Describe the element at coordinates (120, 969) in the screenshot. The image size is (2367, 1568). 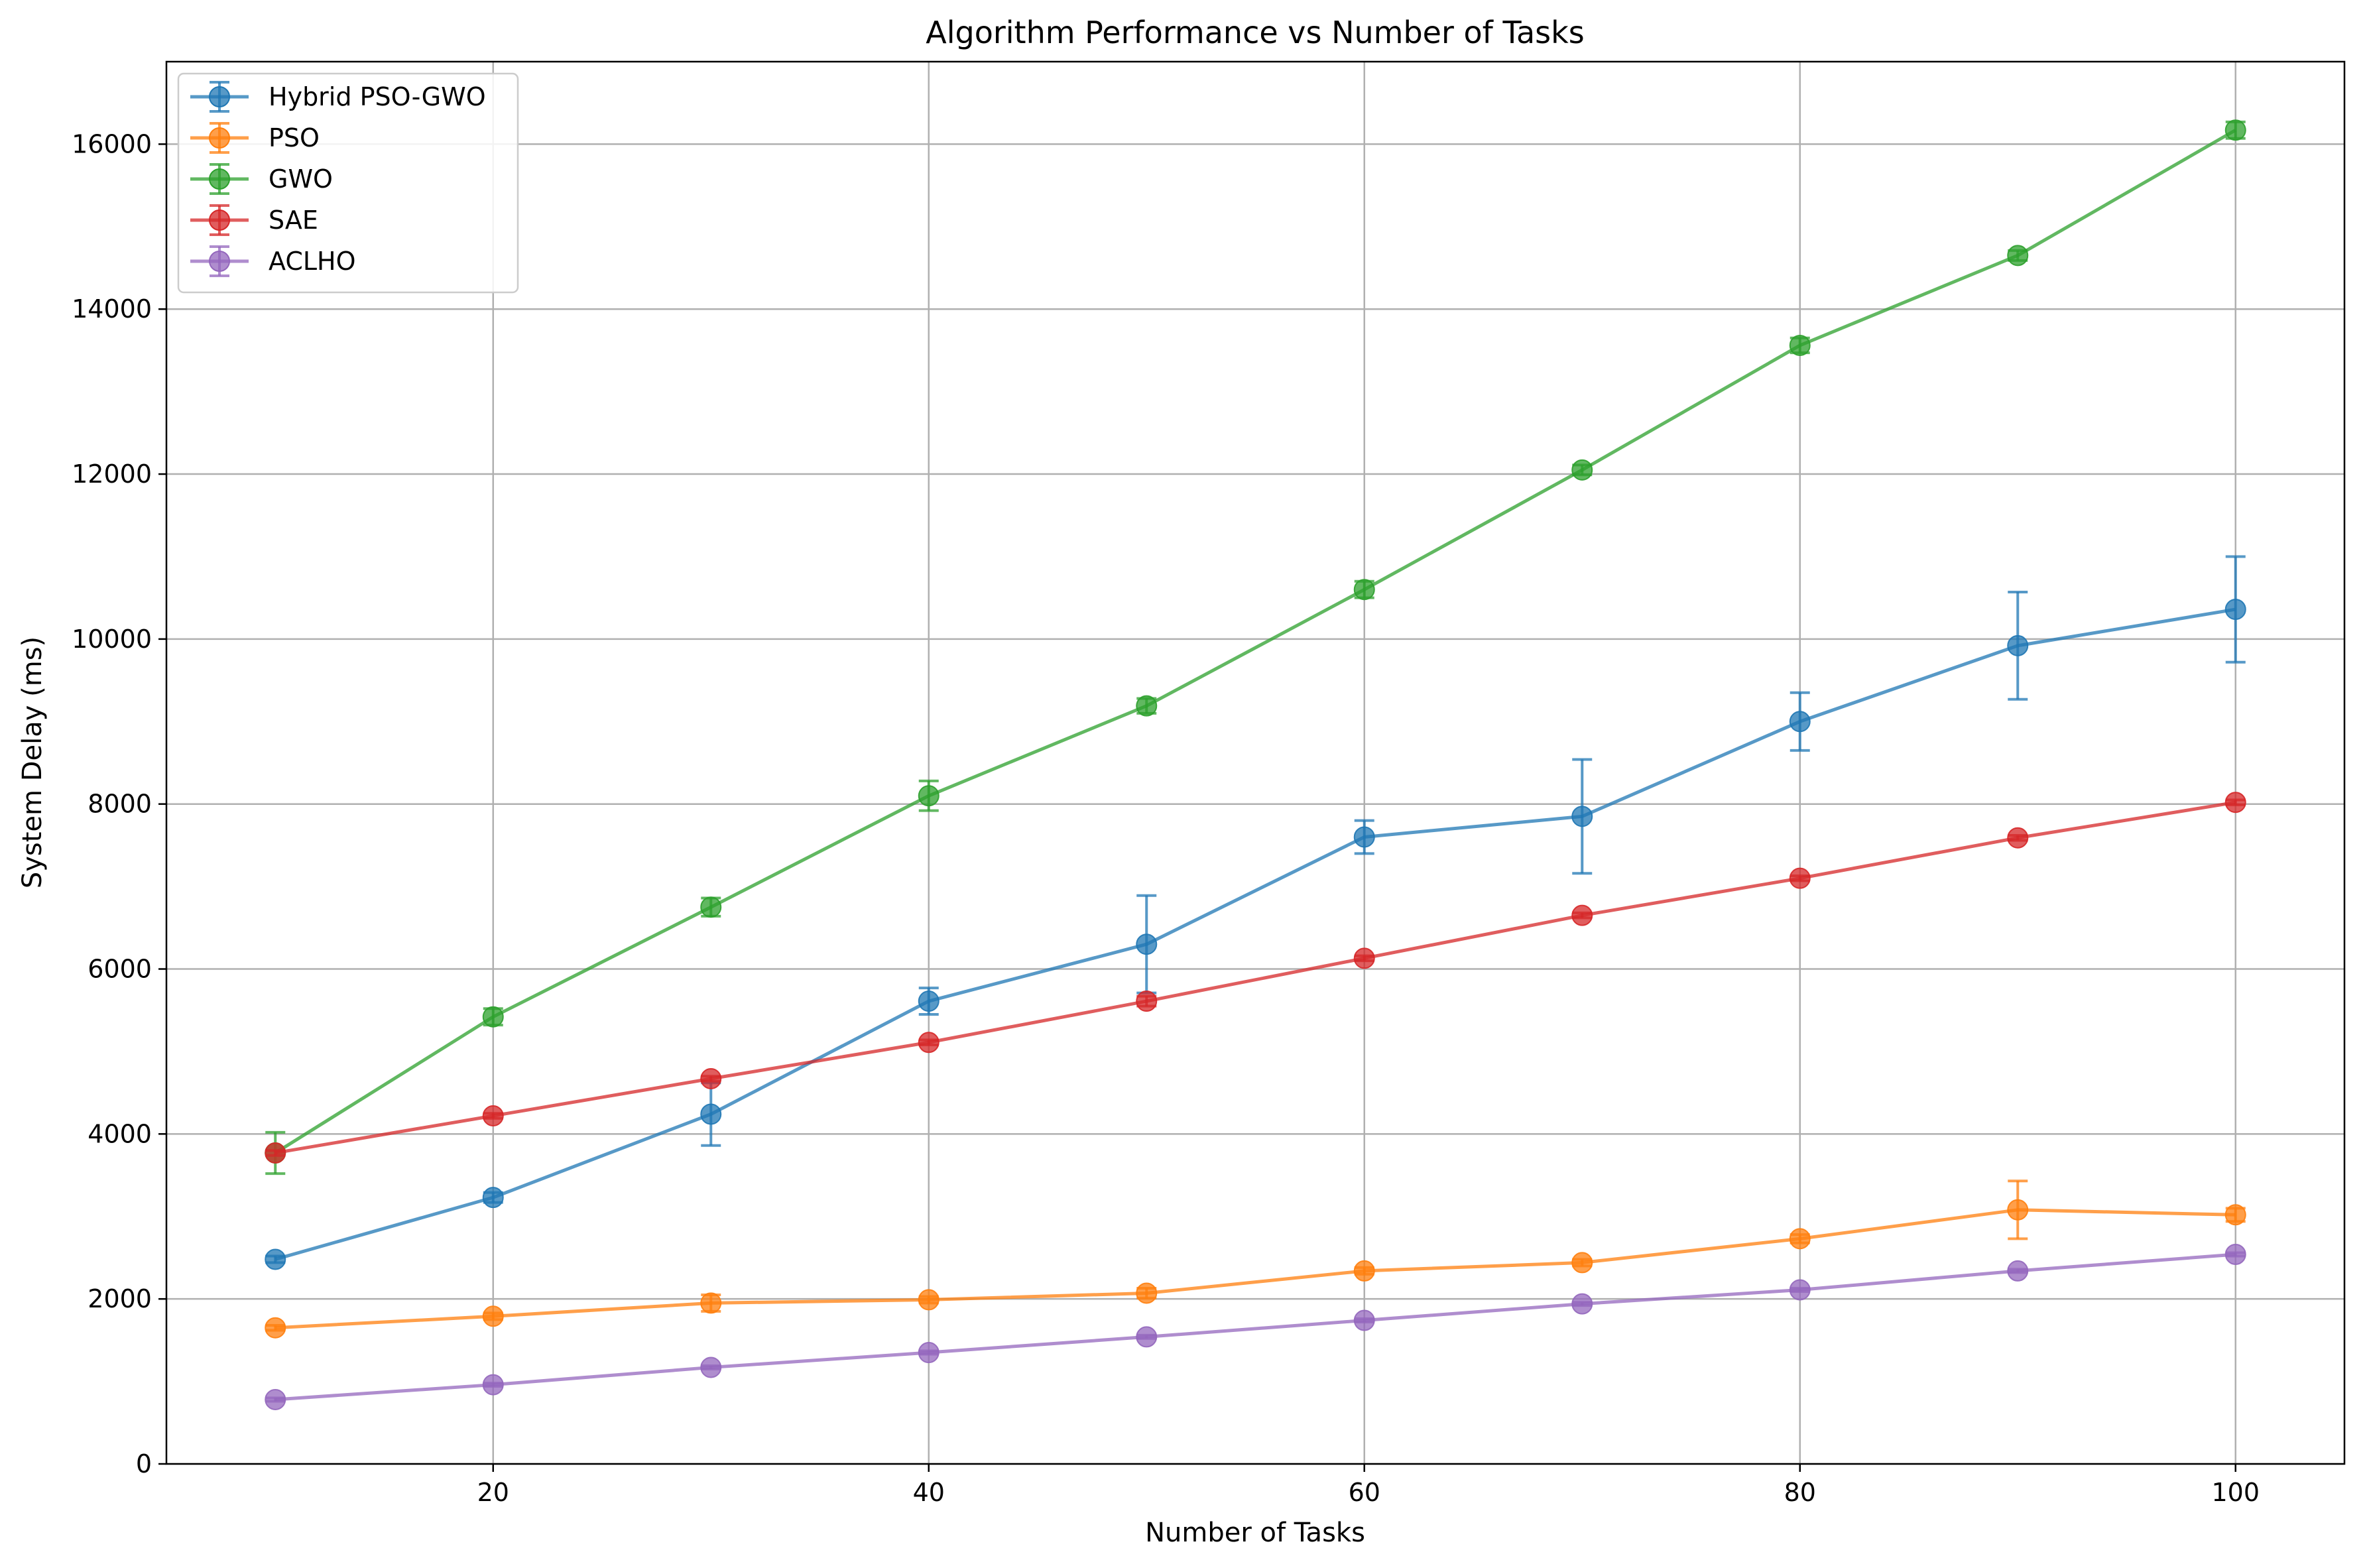
I see `y-tick-label: 6000` at that location.